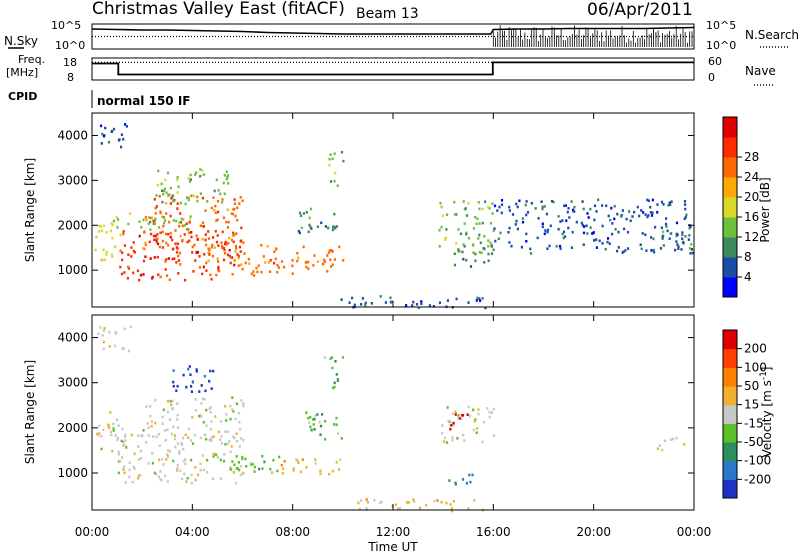 Image resolution: width=800 pixels, height=554 pixels. What do you see at coordinates (772, 35) in the screenshot?
I see `nsearch-label: N.Search` at bounding box center [772, 35].